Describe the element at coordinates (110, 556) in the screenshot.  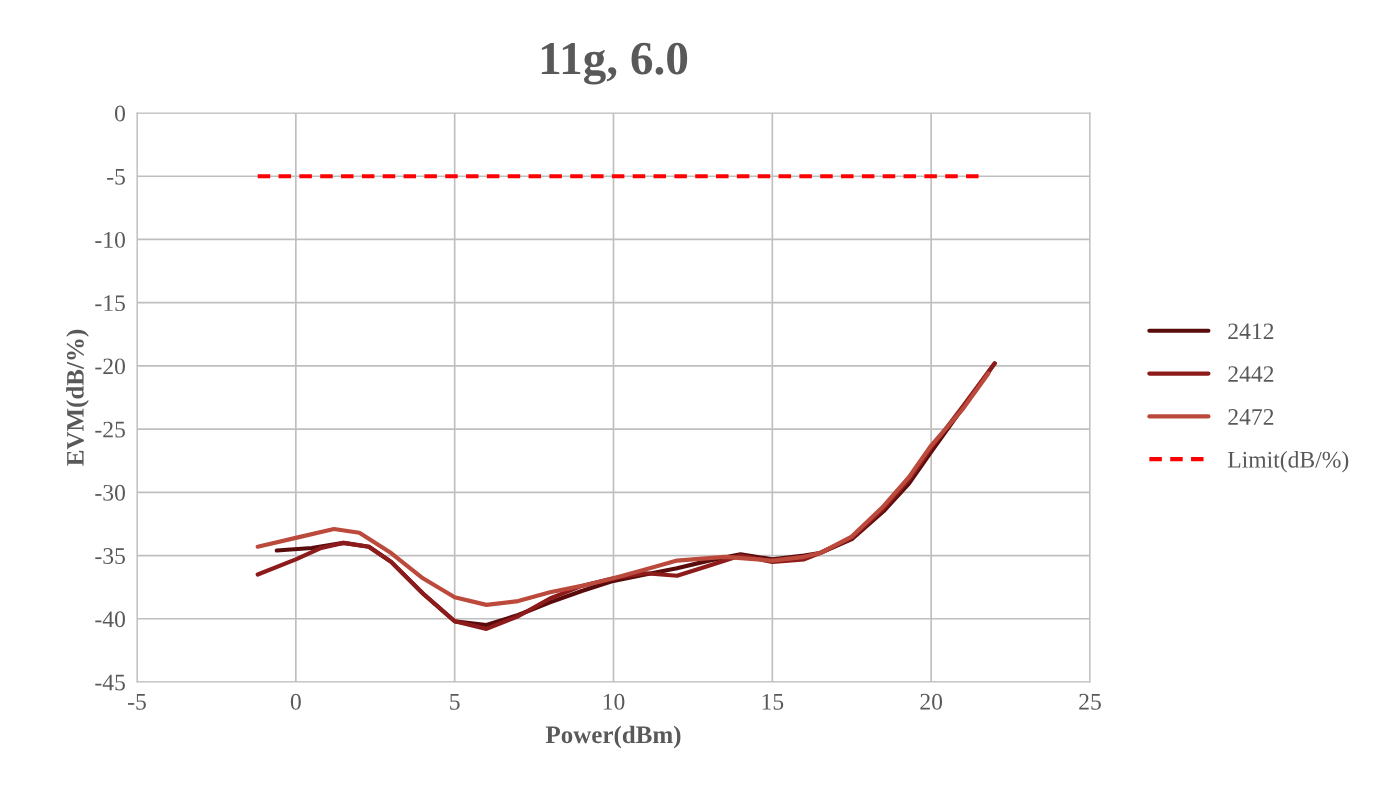
I see `y-tick-label: -35` at that location.